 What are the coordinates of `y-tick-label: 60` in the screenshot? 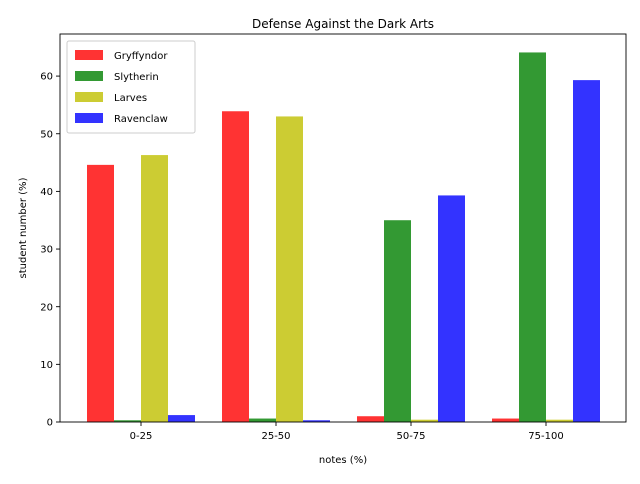 It's located at (46, 77).